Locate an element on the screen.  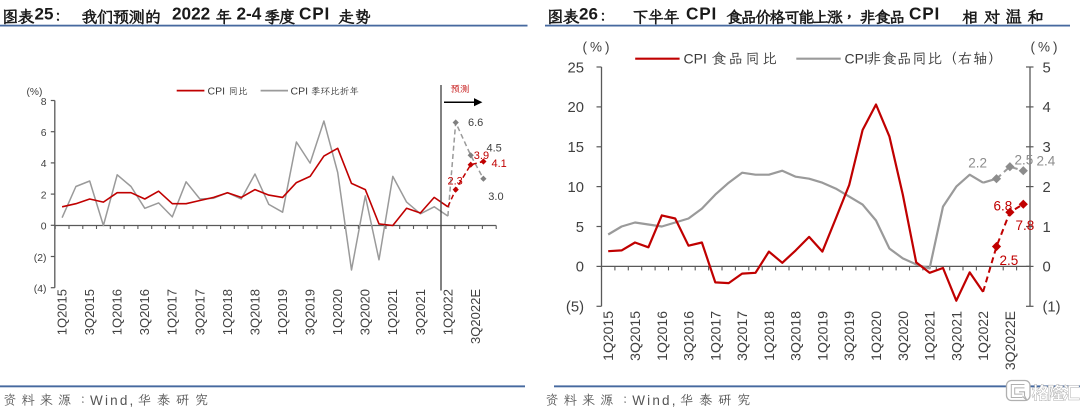
svg-text: (2) is located at coordinates (40, 258).